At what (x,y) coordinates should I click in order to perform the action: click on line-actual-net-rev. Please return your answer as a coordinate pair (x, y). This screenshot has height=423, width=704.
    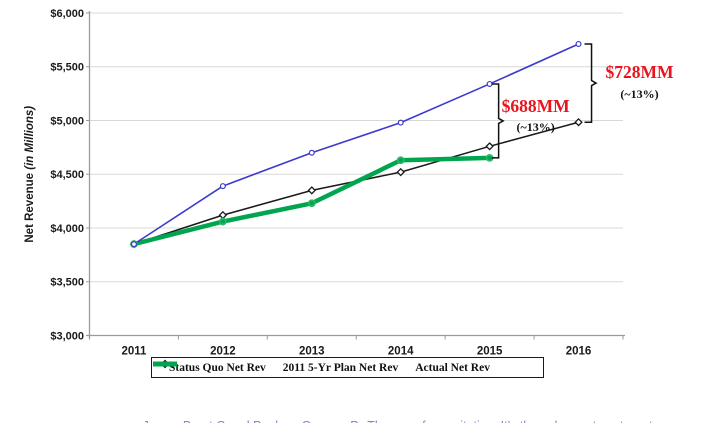
    Looking at the image, I should click on (311, 201).